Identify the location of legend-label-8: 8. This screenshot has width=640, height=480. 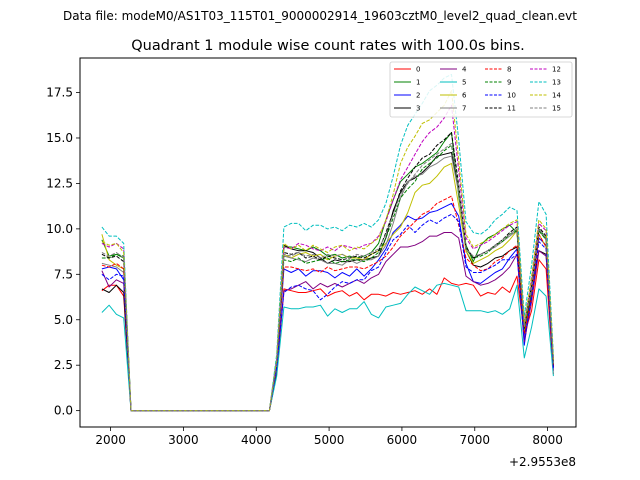
(509, 70).